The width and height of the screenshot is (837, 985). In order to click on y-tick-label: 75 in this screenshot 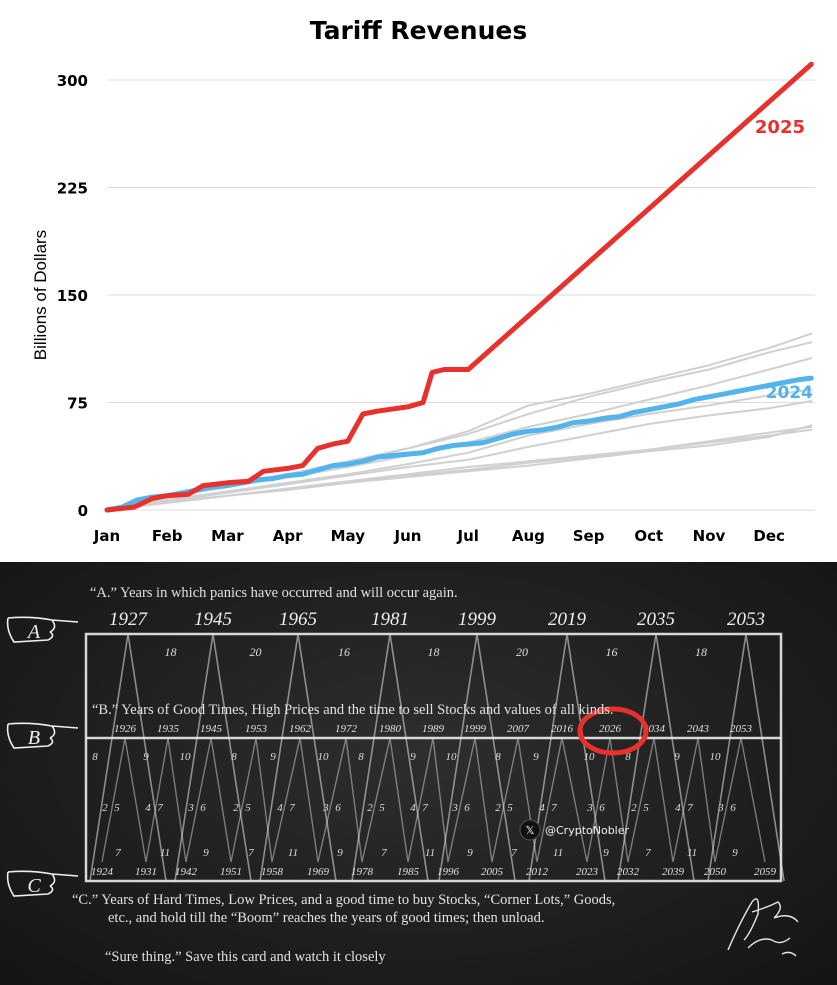, I will do `click(77, 404)`.